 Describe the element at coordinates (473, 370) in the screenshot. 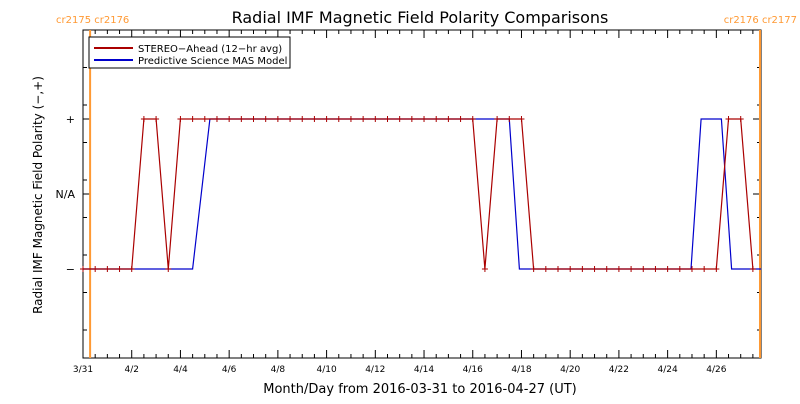

I see `x-tick-label: 4/16` at that location.